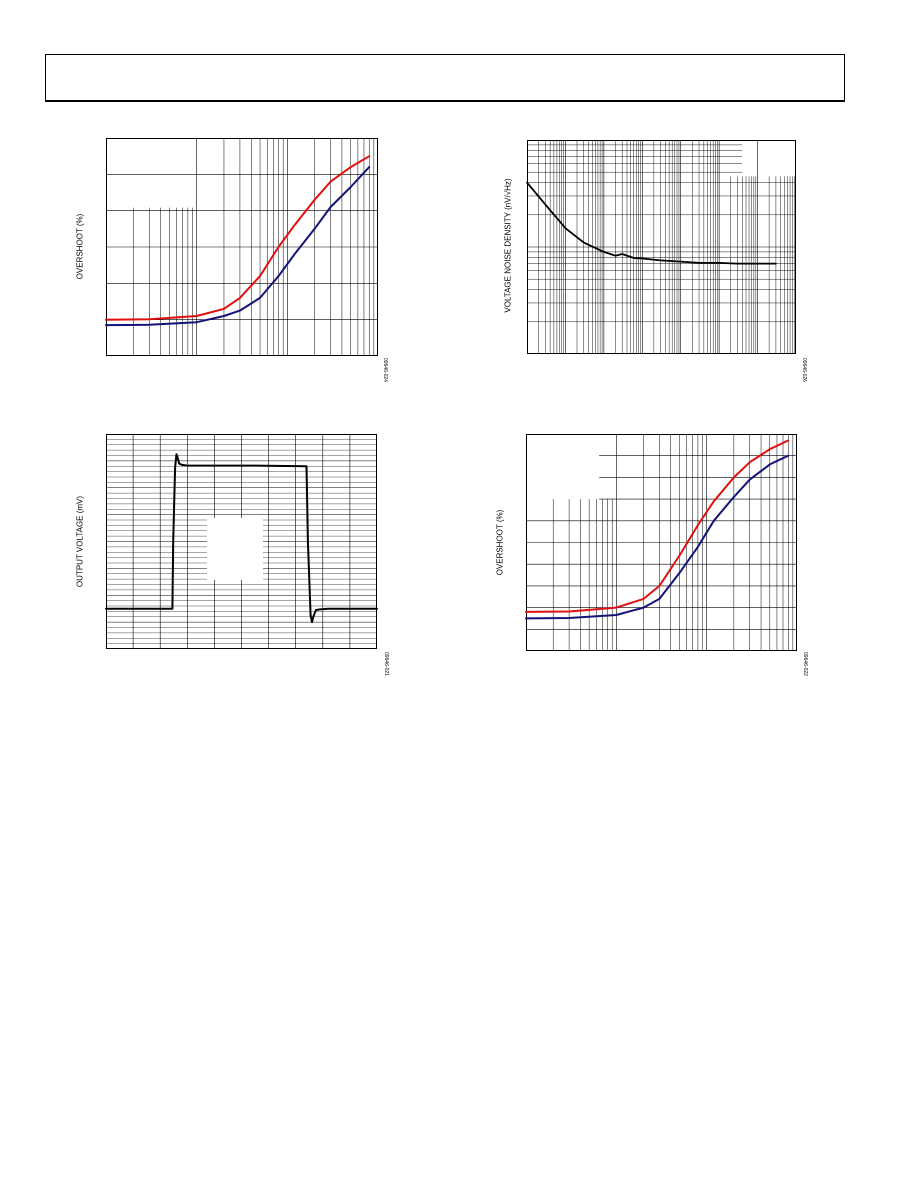 The height and width of the screenshot is (1188, 918). I want to click on overshoot-chart-top-left, so click(241, 247).